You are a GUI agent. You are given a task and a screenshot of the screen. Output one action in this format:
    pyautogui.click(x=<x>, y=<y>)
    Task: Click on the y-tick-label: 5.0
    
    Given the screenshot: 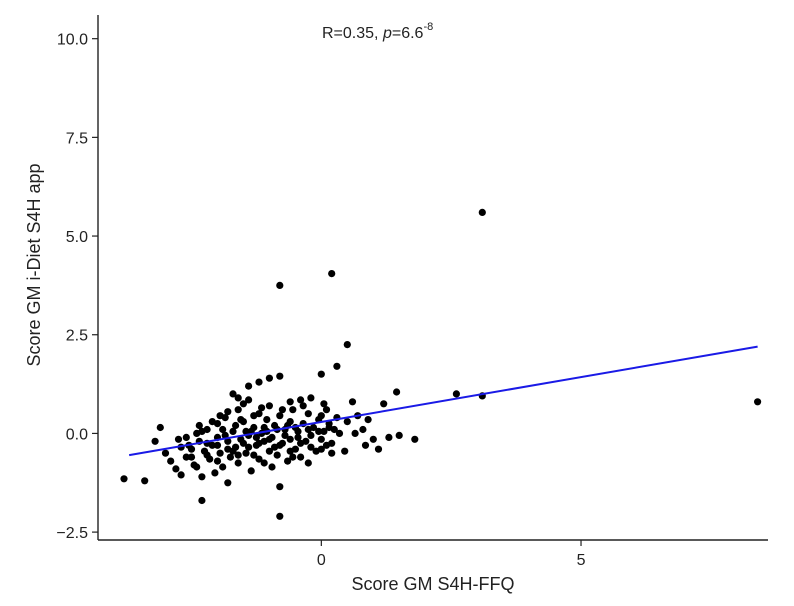 What is the action you would take?
    pyautogui.click(x=77, y=237)
    